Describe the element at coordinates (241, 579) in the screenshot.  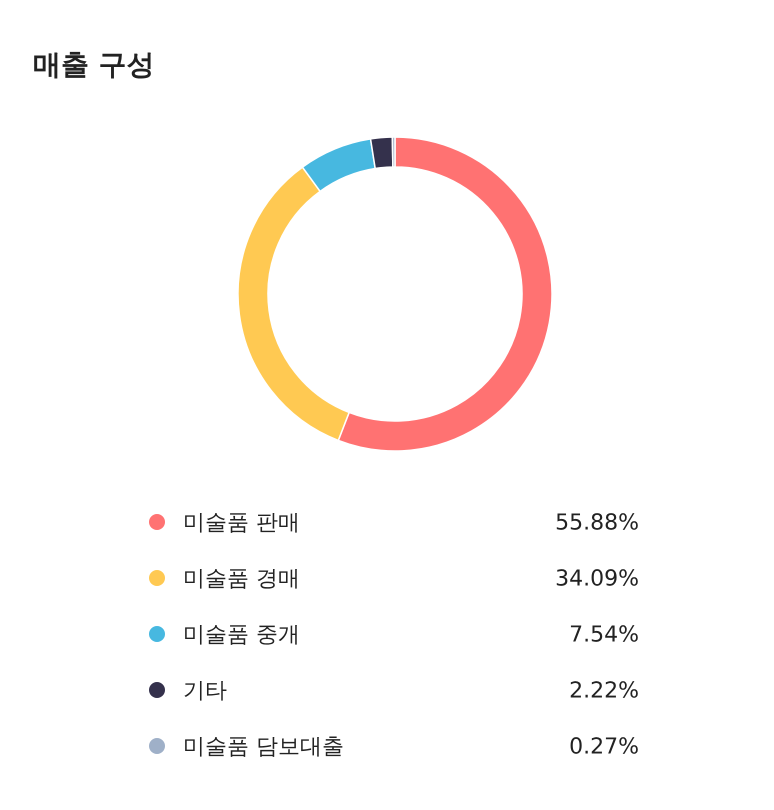
I see `legend-label: 미술품 경매` at that location.